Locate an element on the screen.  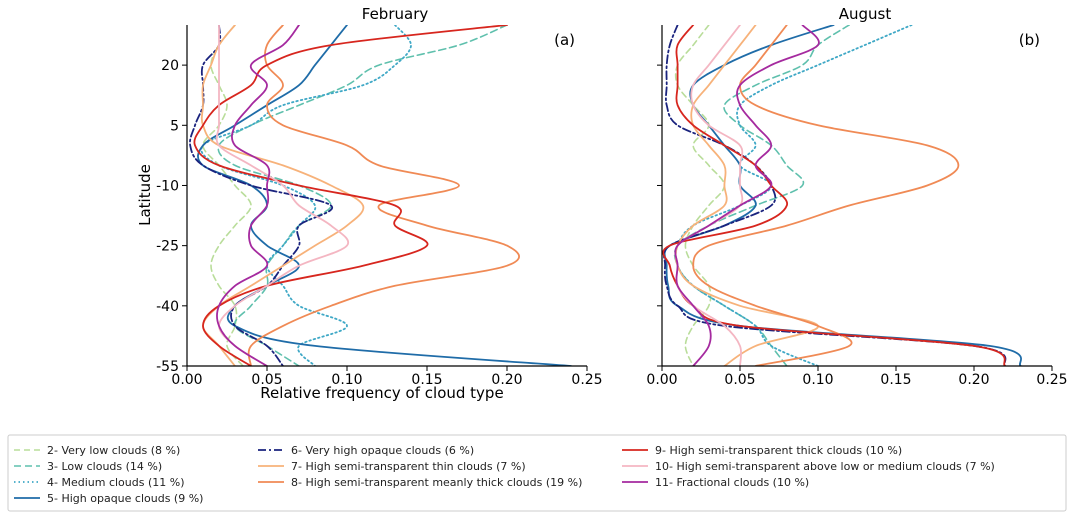
y-tick-label: -55 is located at coordinates (167, 367).